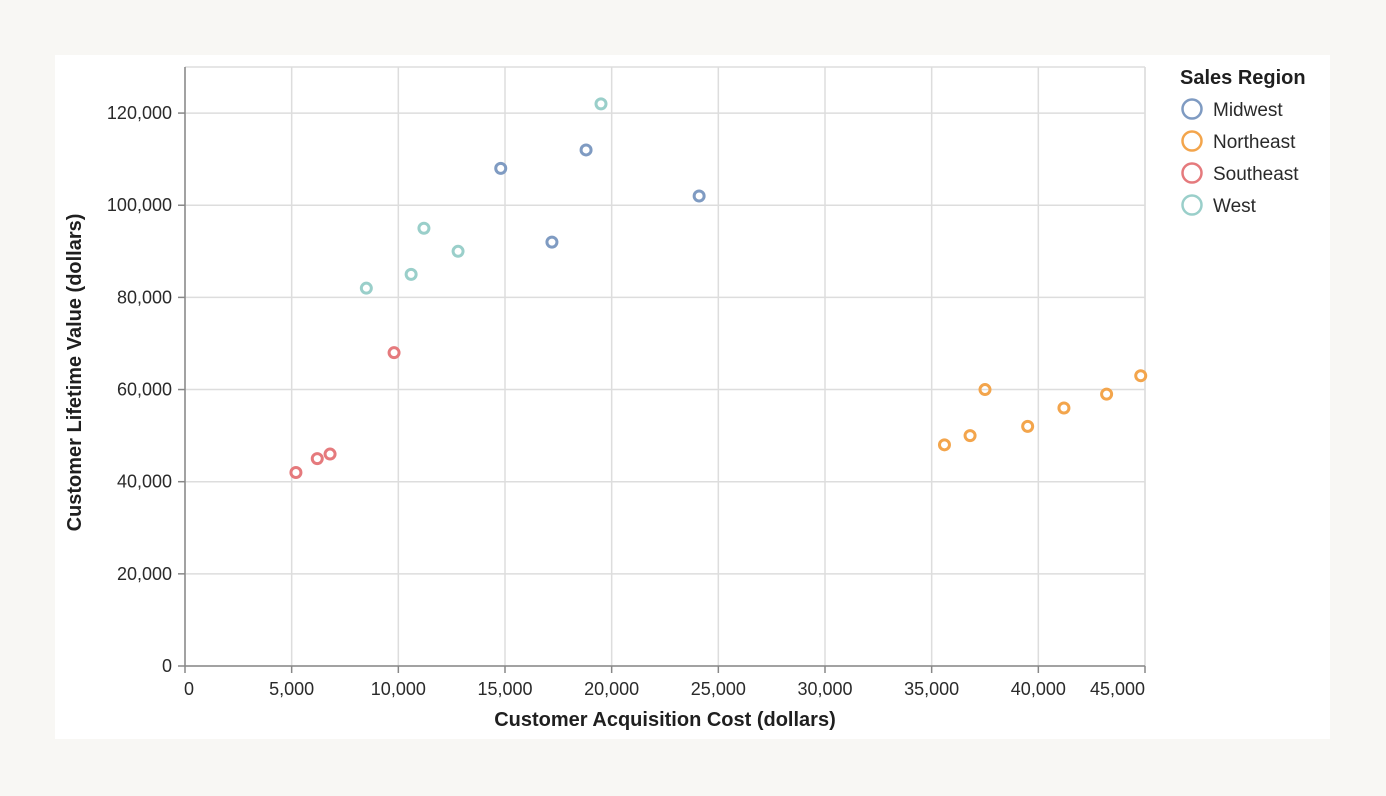 This screenshot has height=796, width=1386. Describe the element at coordinates (1192, 173) in the screenshot. I see `legend-symbol-southeast` at that location.